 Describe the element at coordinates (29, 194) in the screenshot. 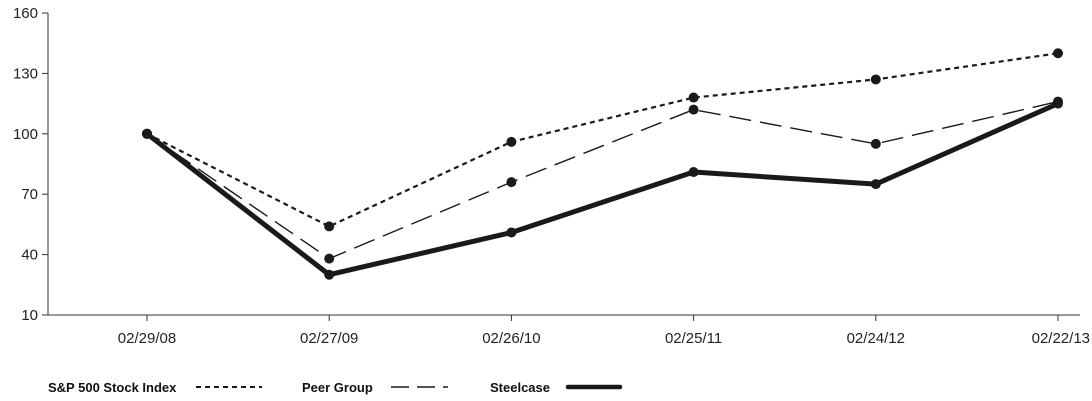

I see `y-tick-label: 70` at that location.